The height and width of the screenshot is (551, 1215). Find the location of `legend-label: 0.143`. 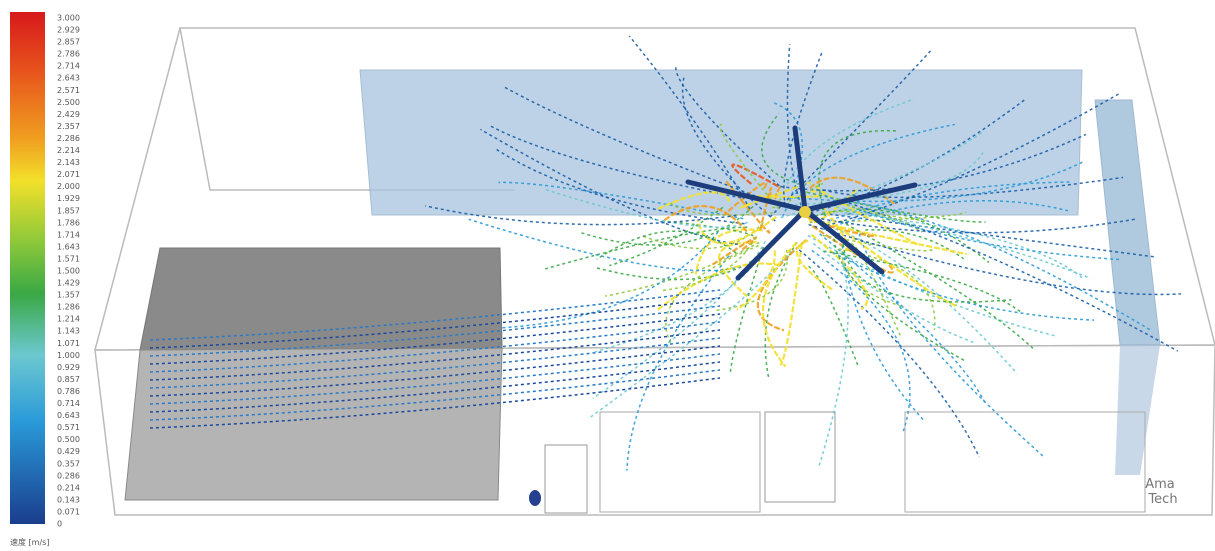

legend-label: 0.143 is located at coordinates (68, 499).